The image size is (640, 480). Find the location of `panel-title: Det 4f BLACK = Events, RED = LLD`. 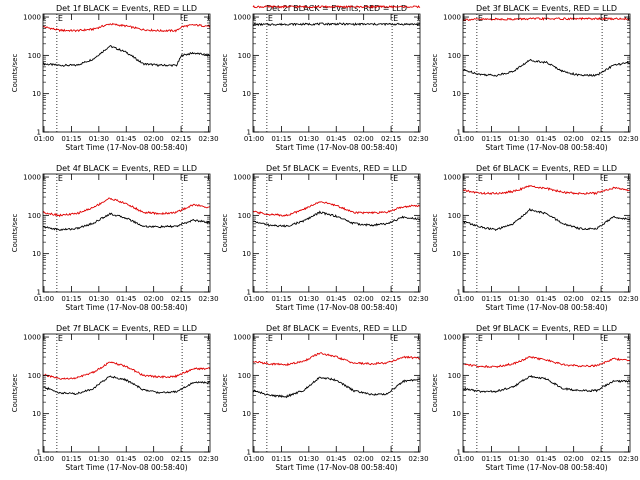

panel-title: Det 4f BLACK = Events, RED = LLD is located at coordinates (126, 168).